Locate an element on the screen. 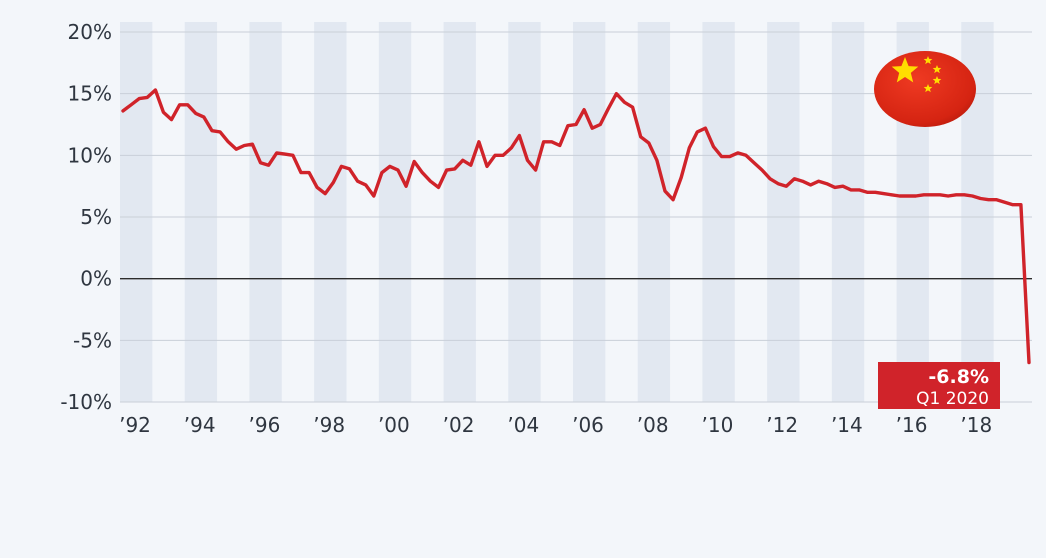 This screenshot has height=558, width=1046. x-tick-label: ’06 is located at coordinates (588, 425).